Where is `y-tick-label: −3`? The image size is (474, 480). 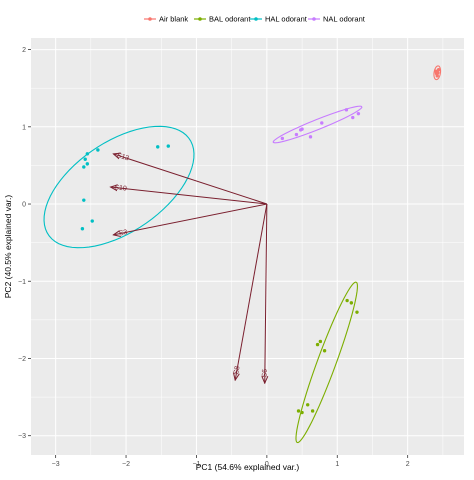
y-tick-label: −3 is located at coordinates (22, 436).